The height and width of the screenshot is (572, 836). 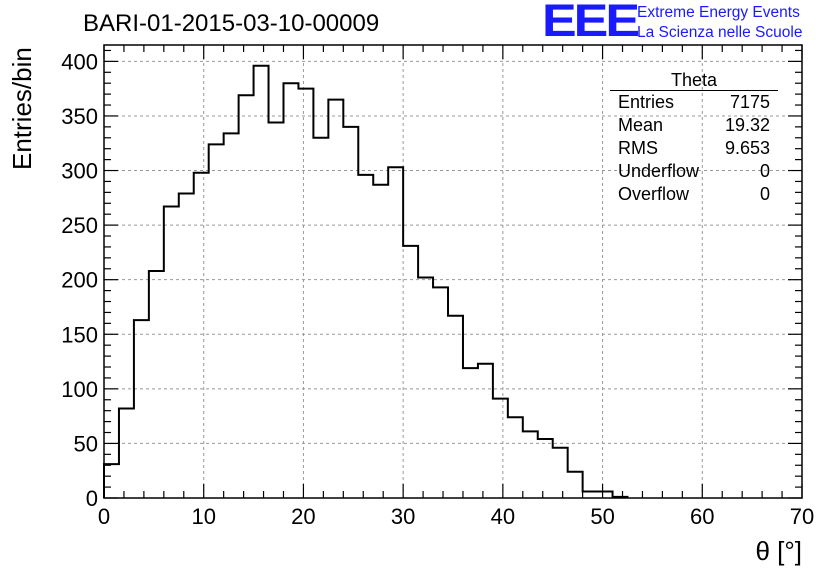 What do you see at coordinates (303, 516) in the screenshot?
I see `x-tick-label: 20` at bounding box center [303, 516].